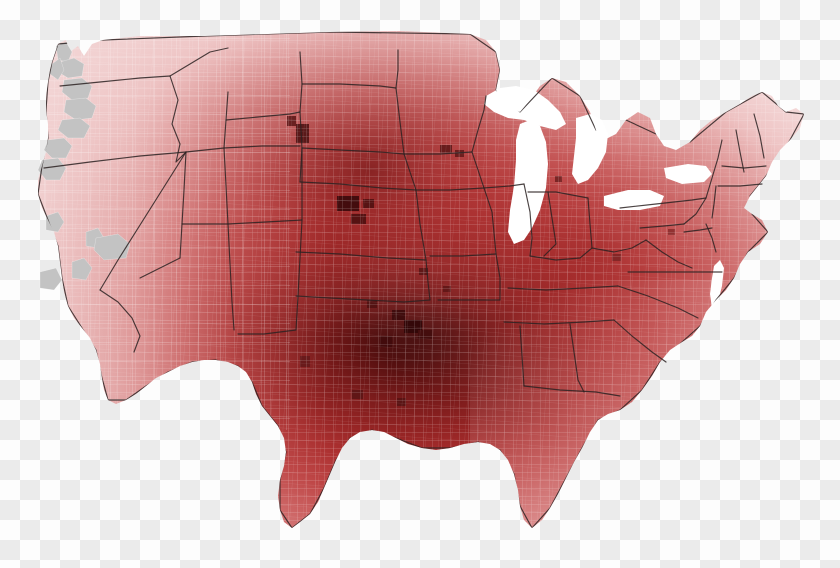 This screenshot has height=568, width=840. Describe the element at coordinates (744, 167) in the screenshot. I see `border-ma-north` at that location.